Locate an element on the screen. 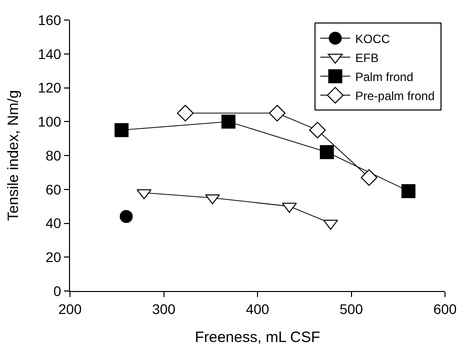 The height and width of the screenshot is (354, 470). legend-label: Pre-palm frond is located at coordinates (395, 95).